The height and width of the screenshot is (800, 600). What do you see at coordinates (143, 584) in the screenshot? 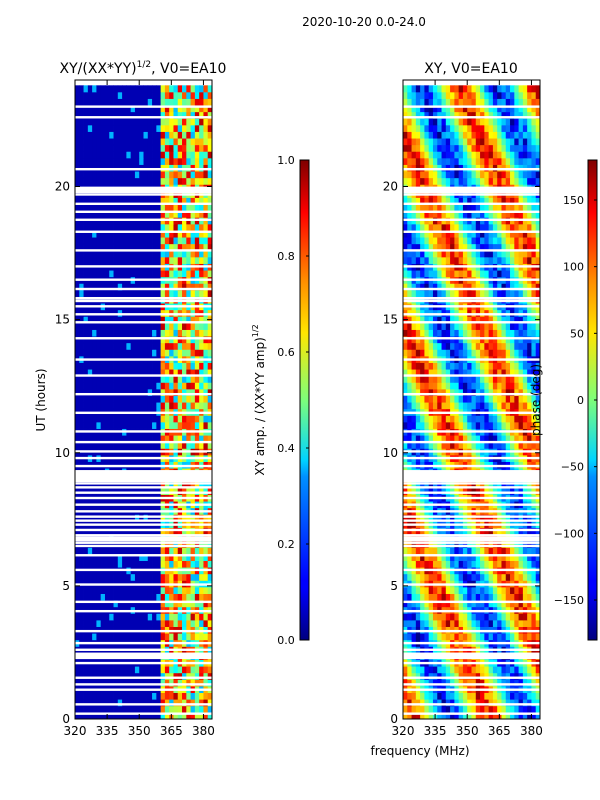
I see `gap-row` at bounding box center [143, 584].